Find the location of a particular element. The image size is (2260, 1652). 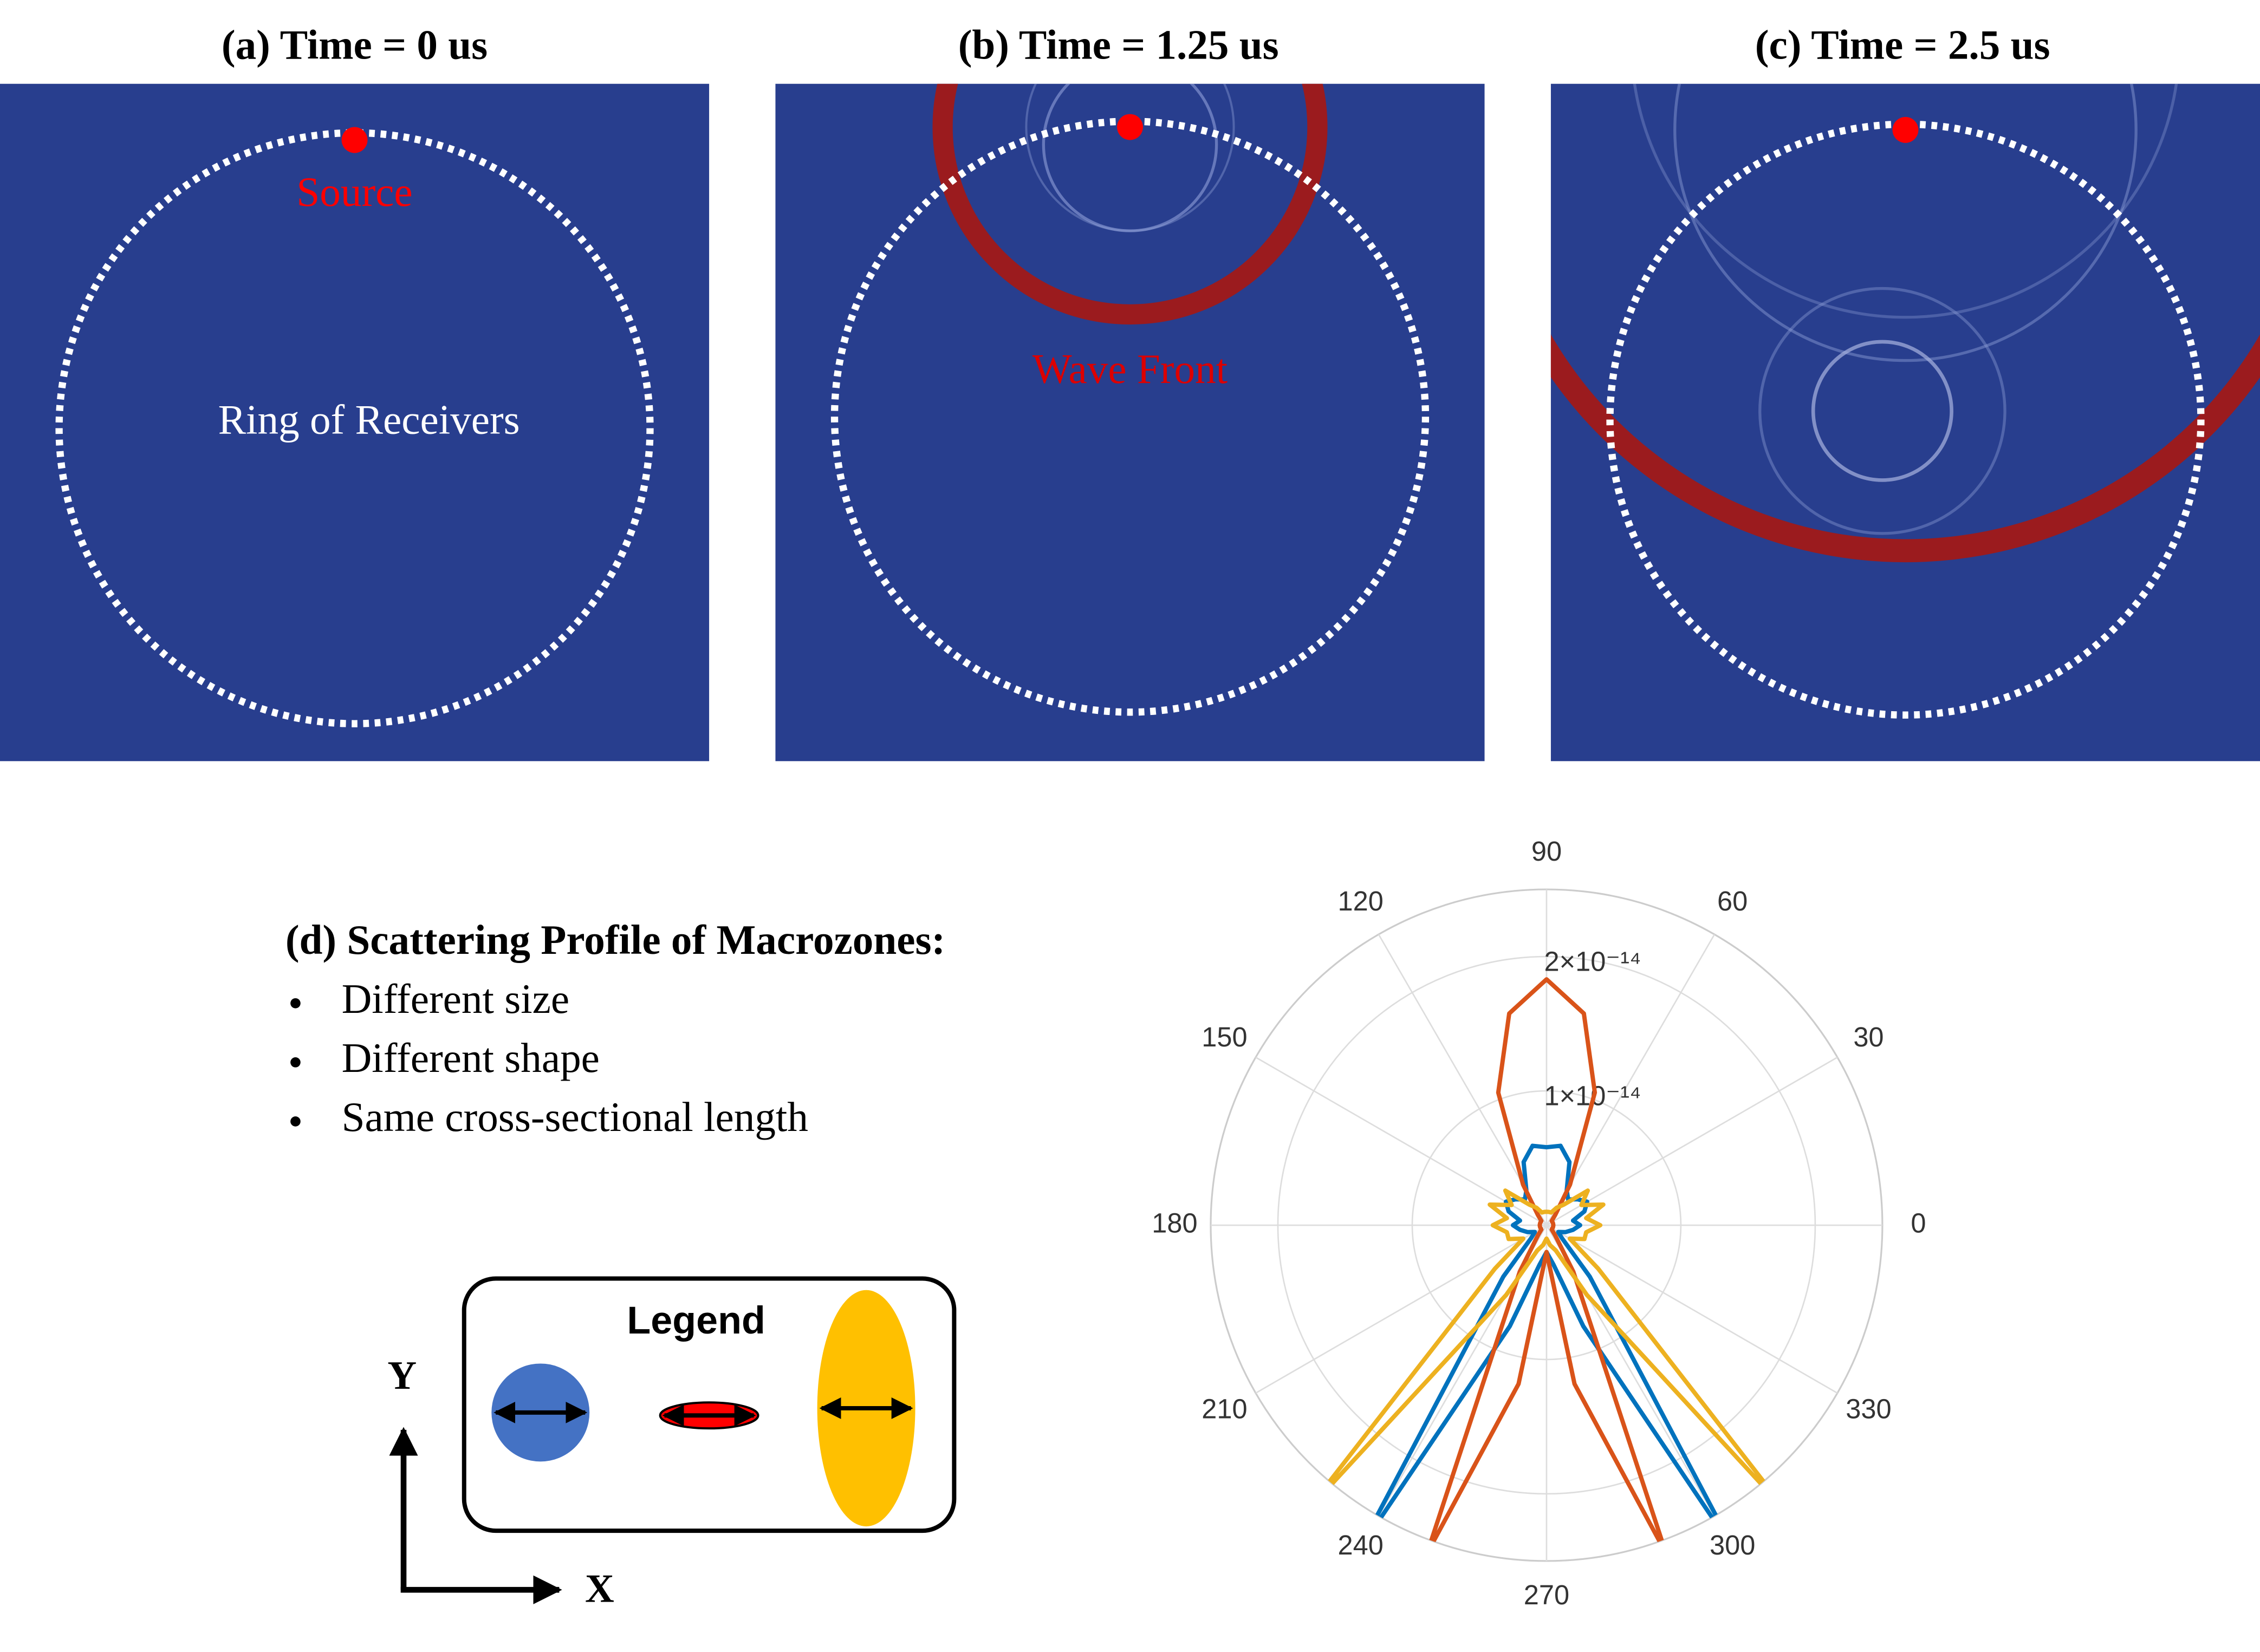

bullet-text: Different size is located at coordinates (456, 998).